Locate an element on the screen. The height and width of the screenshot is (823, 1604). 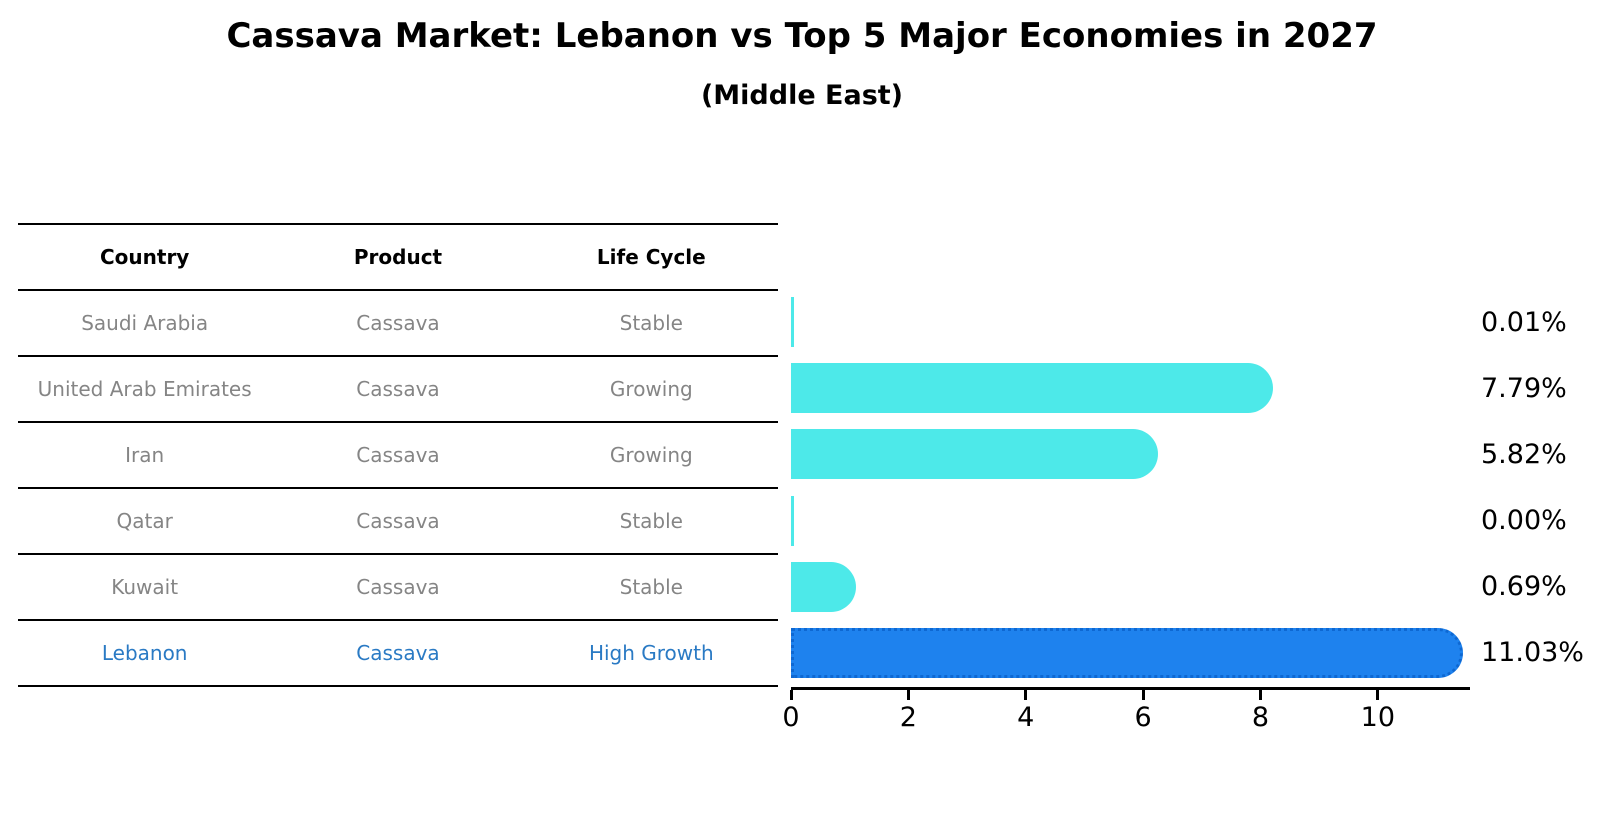
cell-country: United Arab Emirates is located at coordinates (144, 389).